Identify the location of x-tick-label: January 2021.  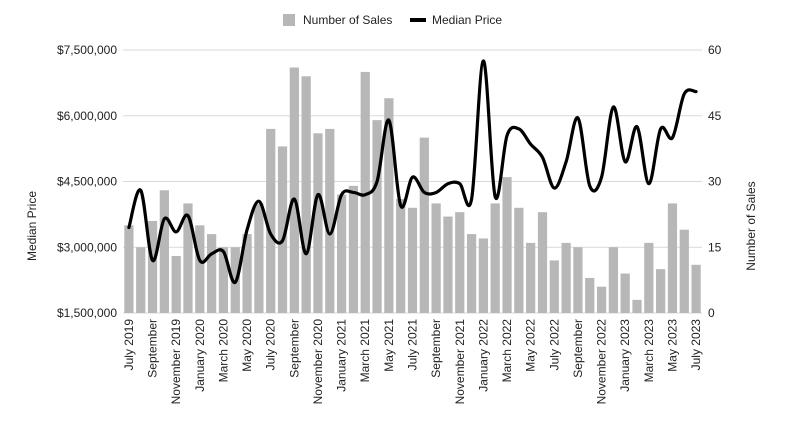
(342, 355).